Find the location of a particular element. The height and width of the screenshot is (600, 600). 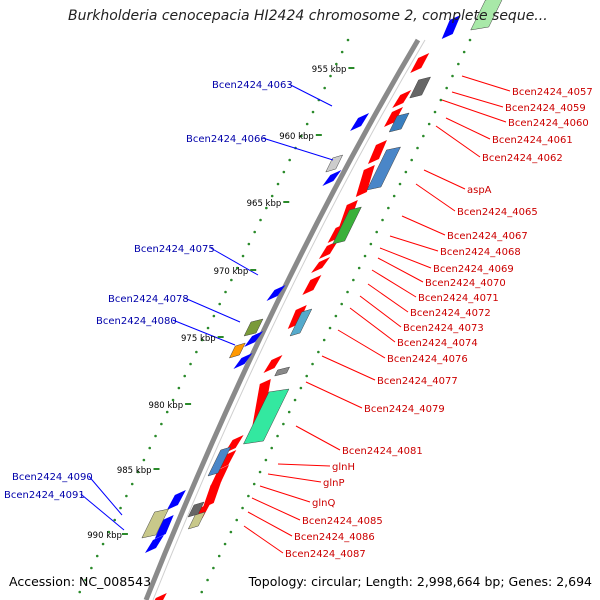

forward-gene-label: Bcen2424_4068 is located at coordinates (480, 252).